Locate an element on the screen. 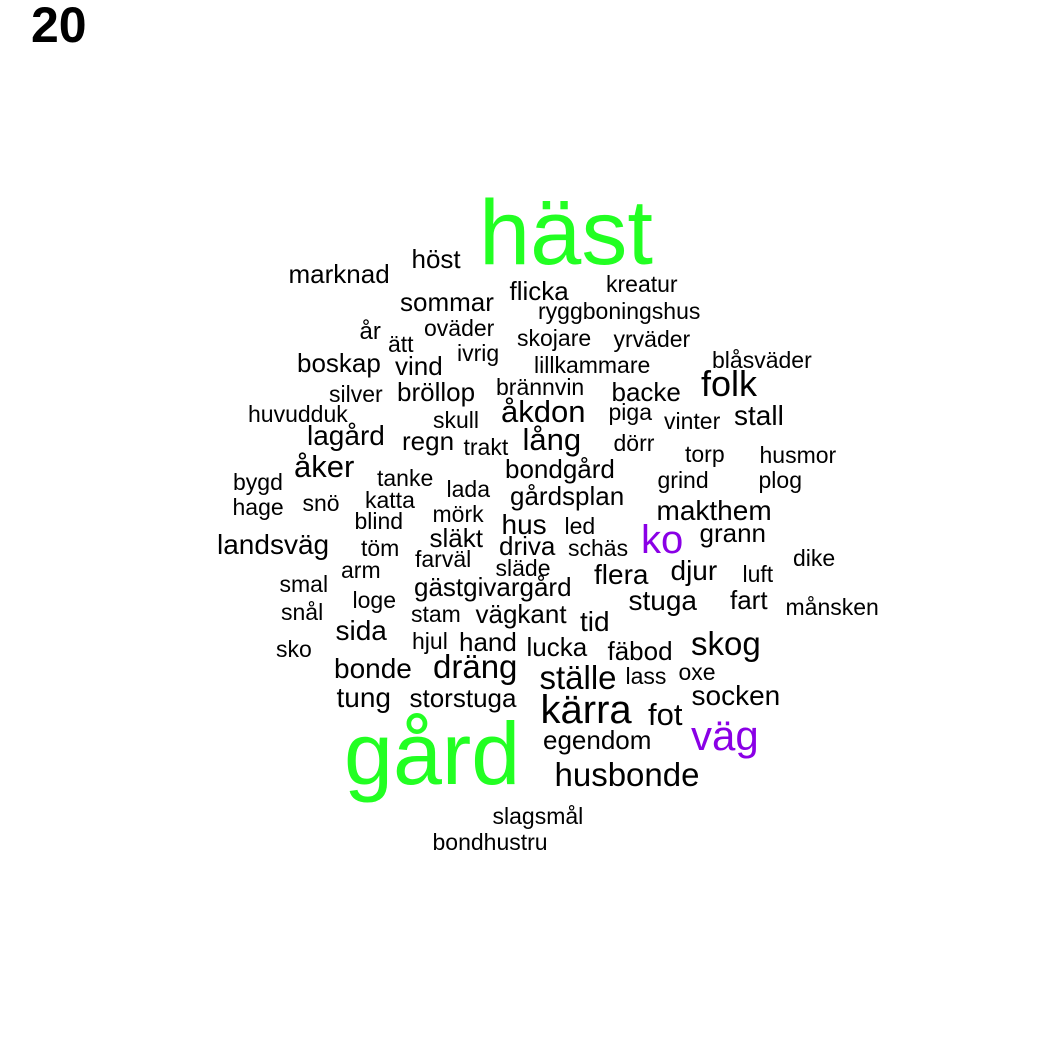  word-regn: regn is located at coordinates (428, 441).